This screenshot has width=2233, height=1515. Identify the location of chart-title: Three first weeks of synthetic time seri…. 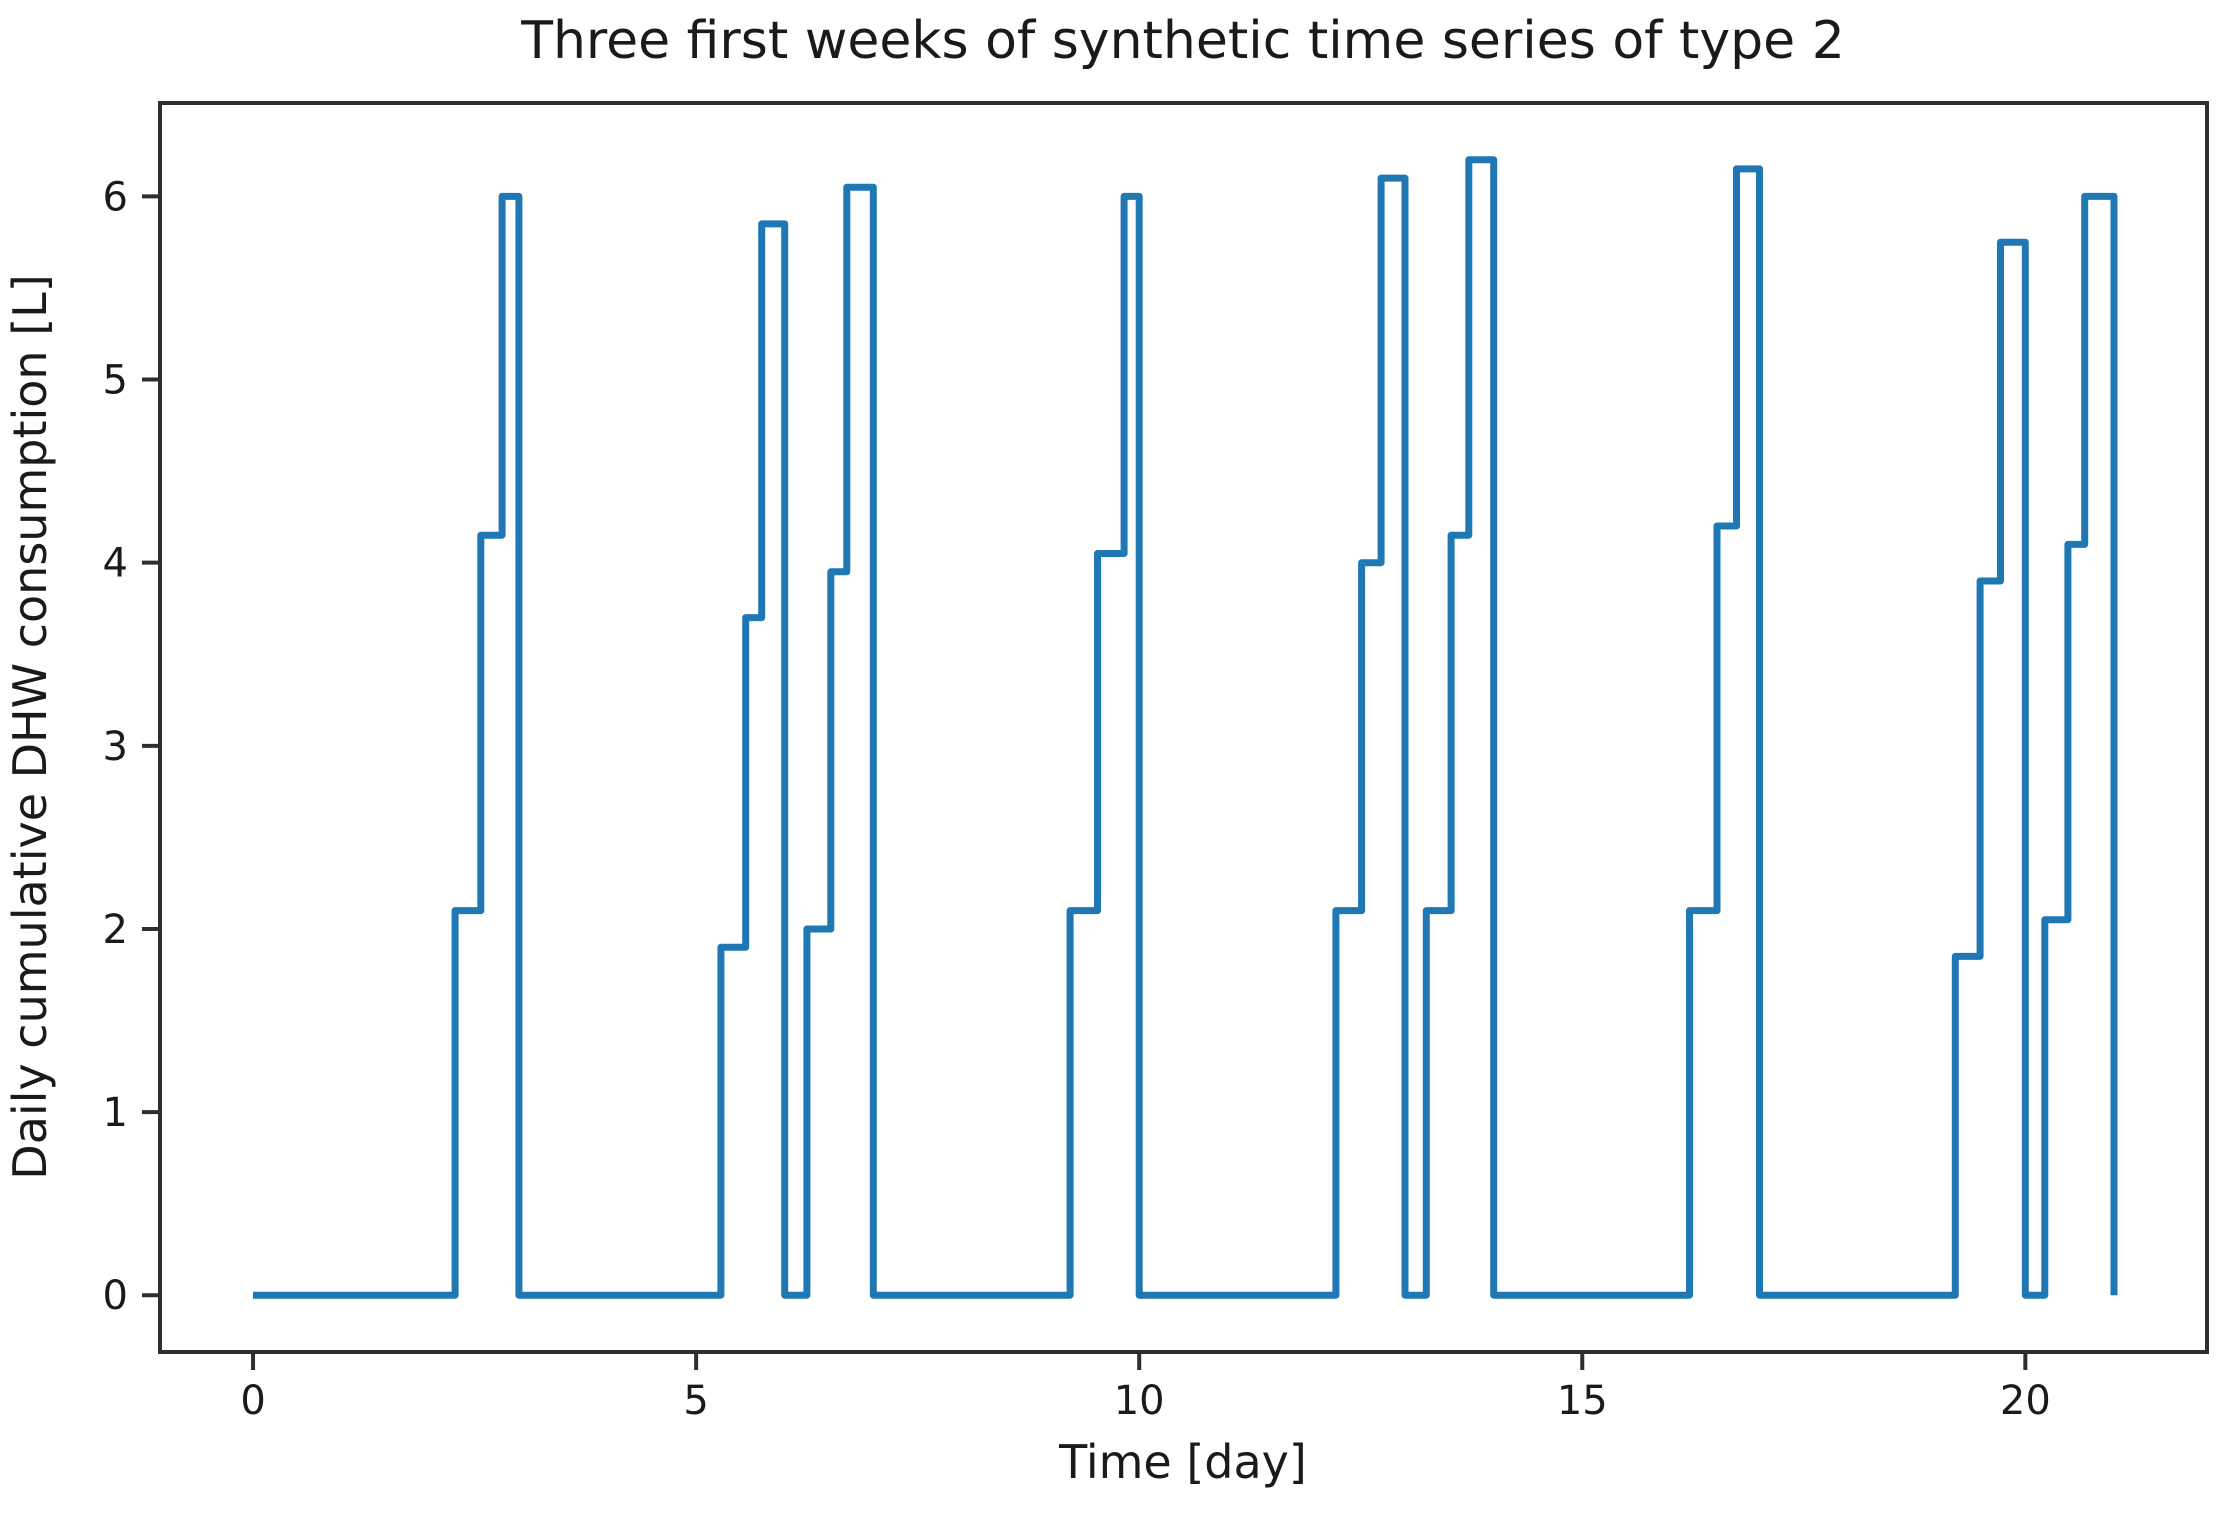
(1182, 41).